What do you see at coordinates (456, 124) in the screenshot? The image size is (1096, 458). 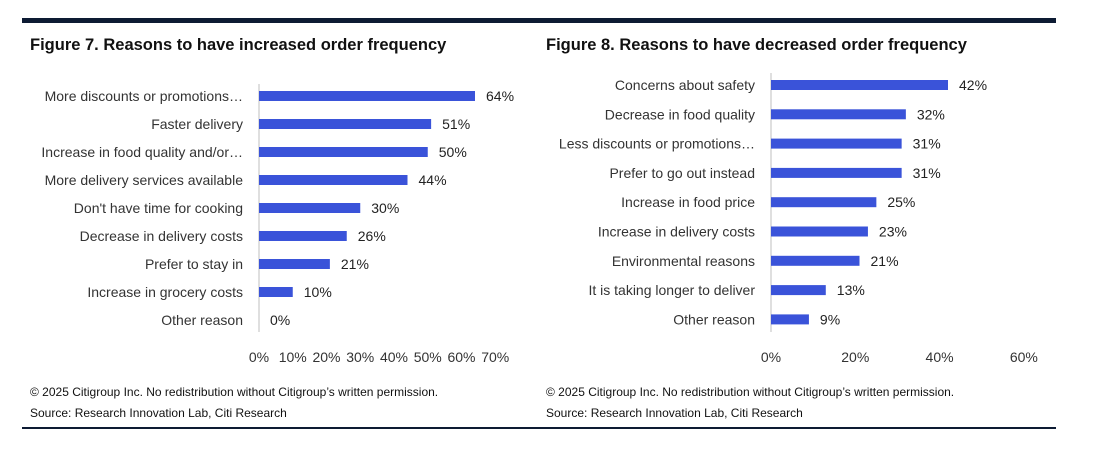 I see `value-label: 51%` at bounding box center [456, 124].